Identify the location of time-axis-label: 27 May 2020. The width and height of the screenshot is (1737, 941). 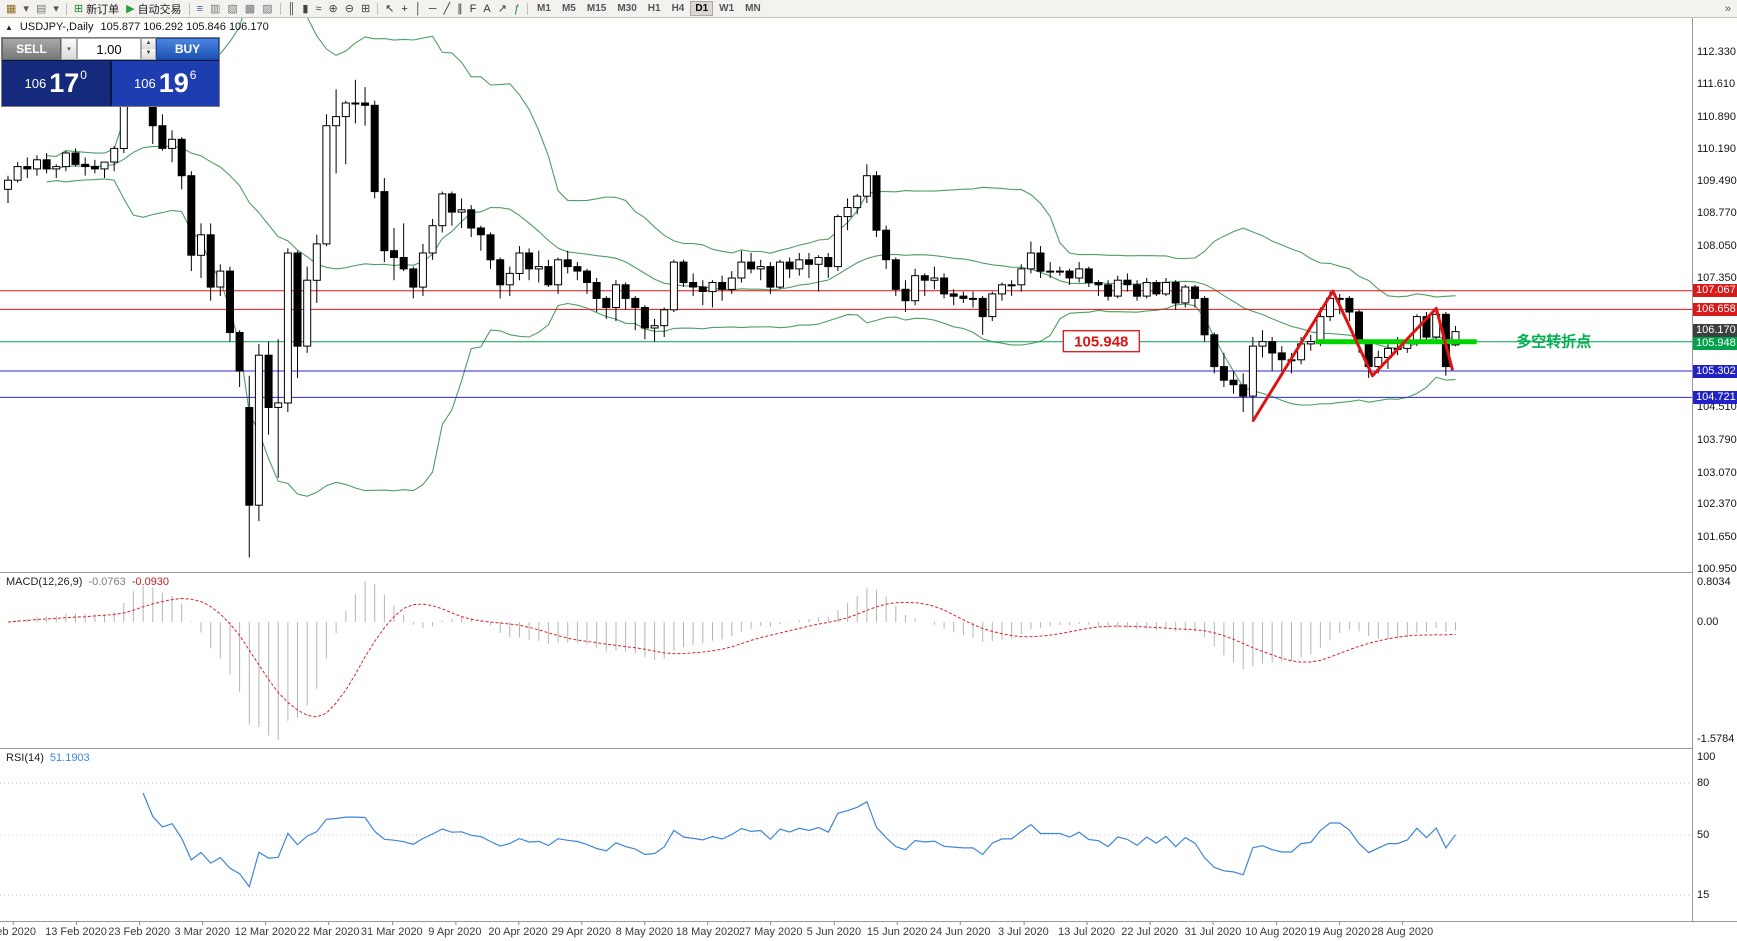
(770, 930).